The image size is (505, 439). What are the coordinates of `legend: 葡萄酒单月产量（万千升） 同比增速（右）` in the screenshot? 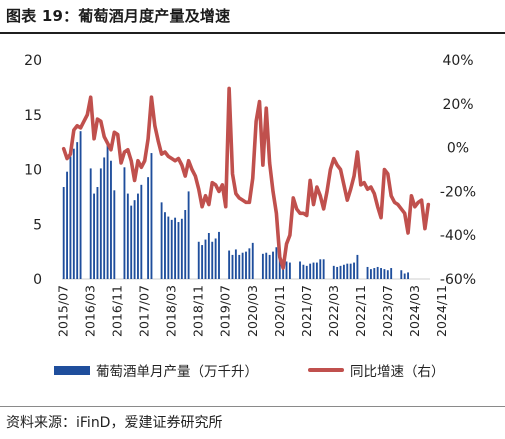 It's located at (252, 372).